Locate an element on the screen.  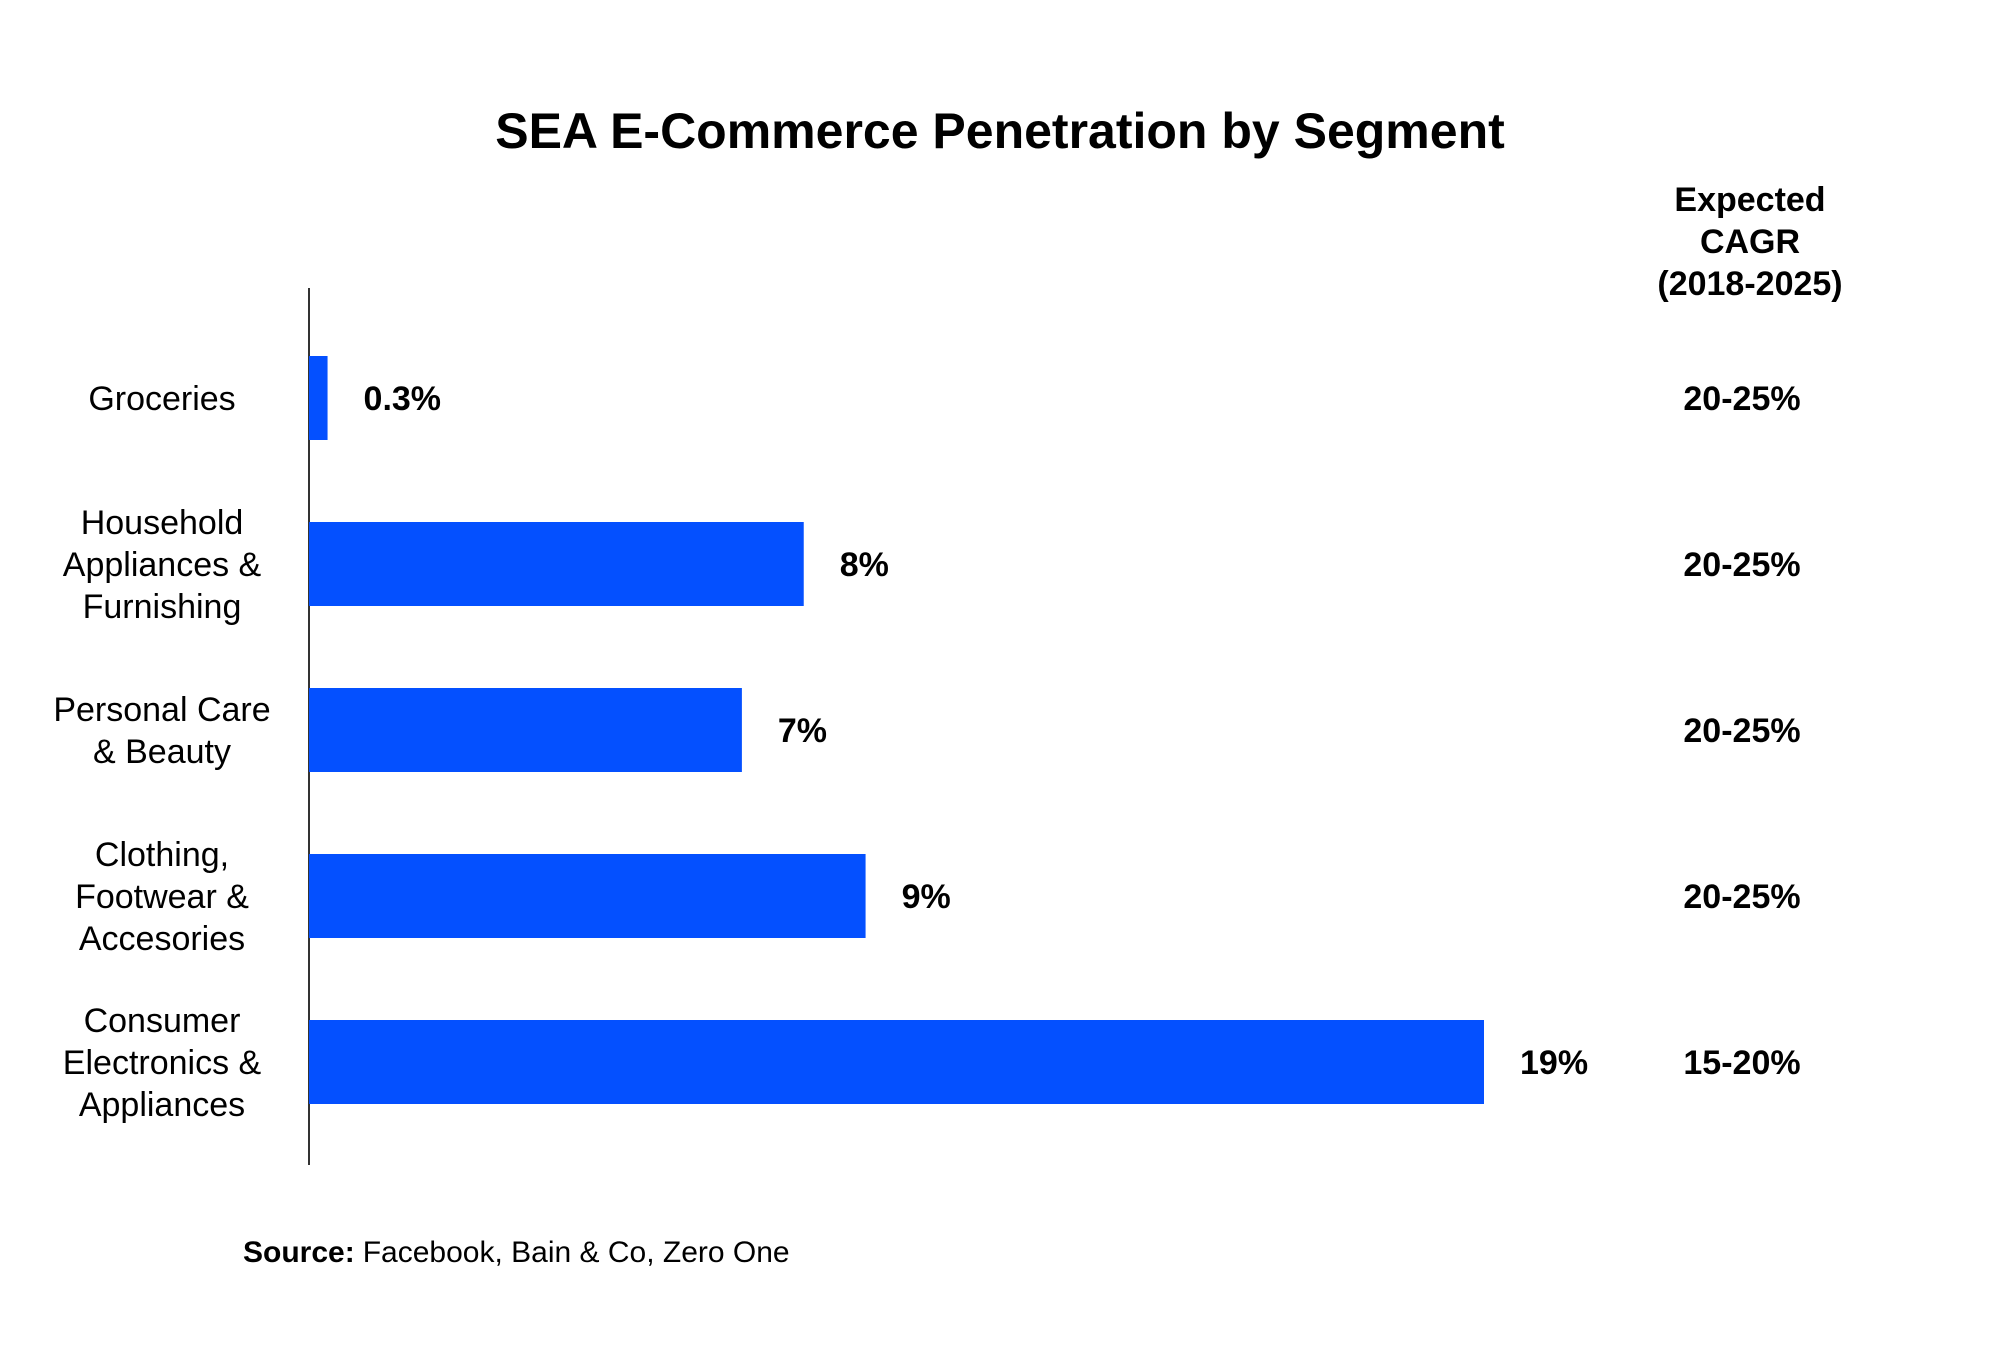
category-label-line: & Beauty is located at coordinates (162, 752).